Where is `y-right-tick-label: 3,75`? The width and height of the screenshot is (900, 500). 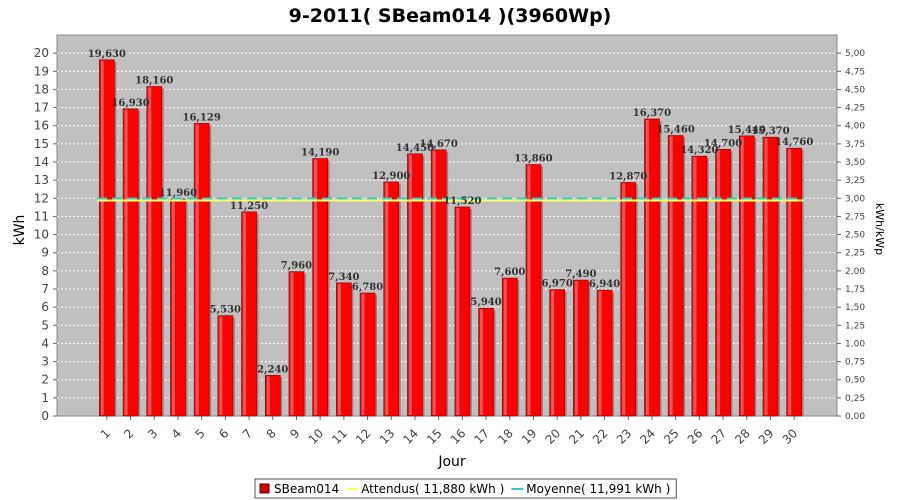
y-right-tick-label: 3,75 is located at coordinates (855, 145).